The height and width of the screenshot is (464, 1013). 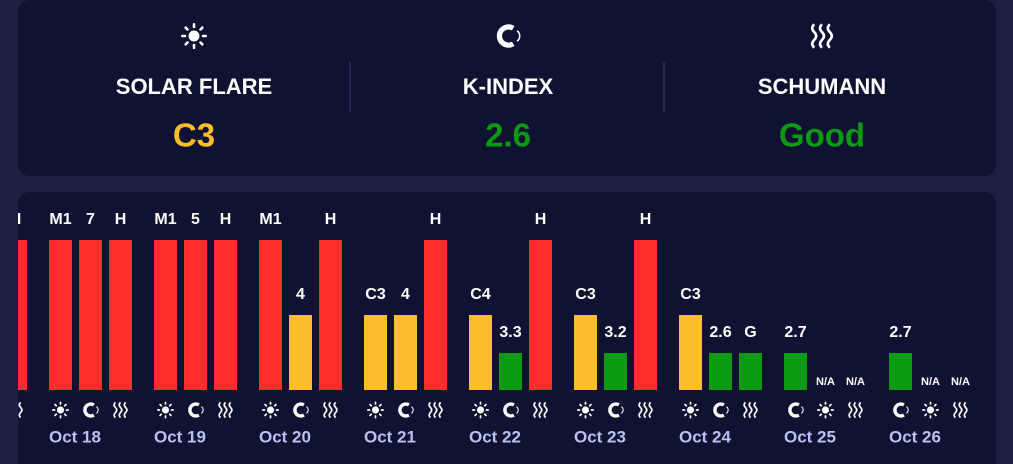 What do you see at coordinates (750, 332) in the screenshot?
I see `bar-label: G` at bounding box center [750, 332].